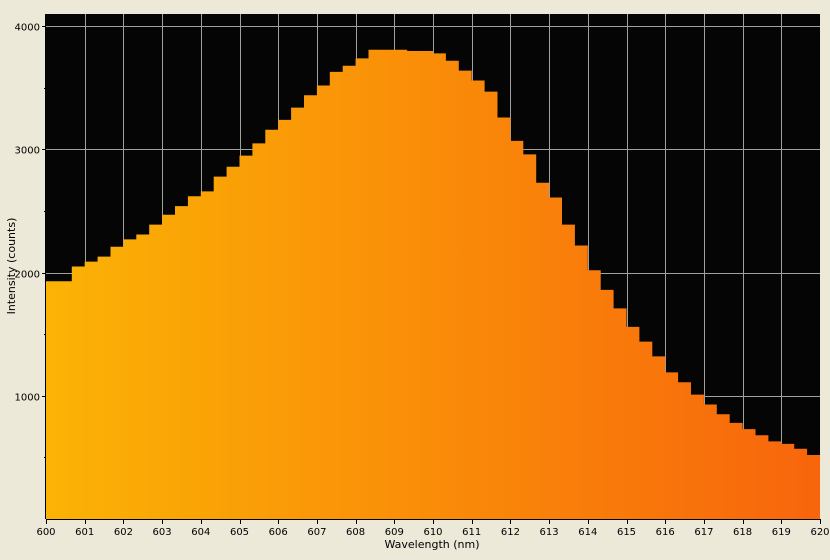 This screenshot has width=830, height=560. What do you see at coordinates (84, 532) in the screenshot?
I see `x-tick-label: 601` at bounding box center [84, 532].